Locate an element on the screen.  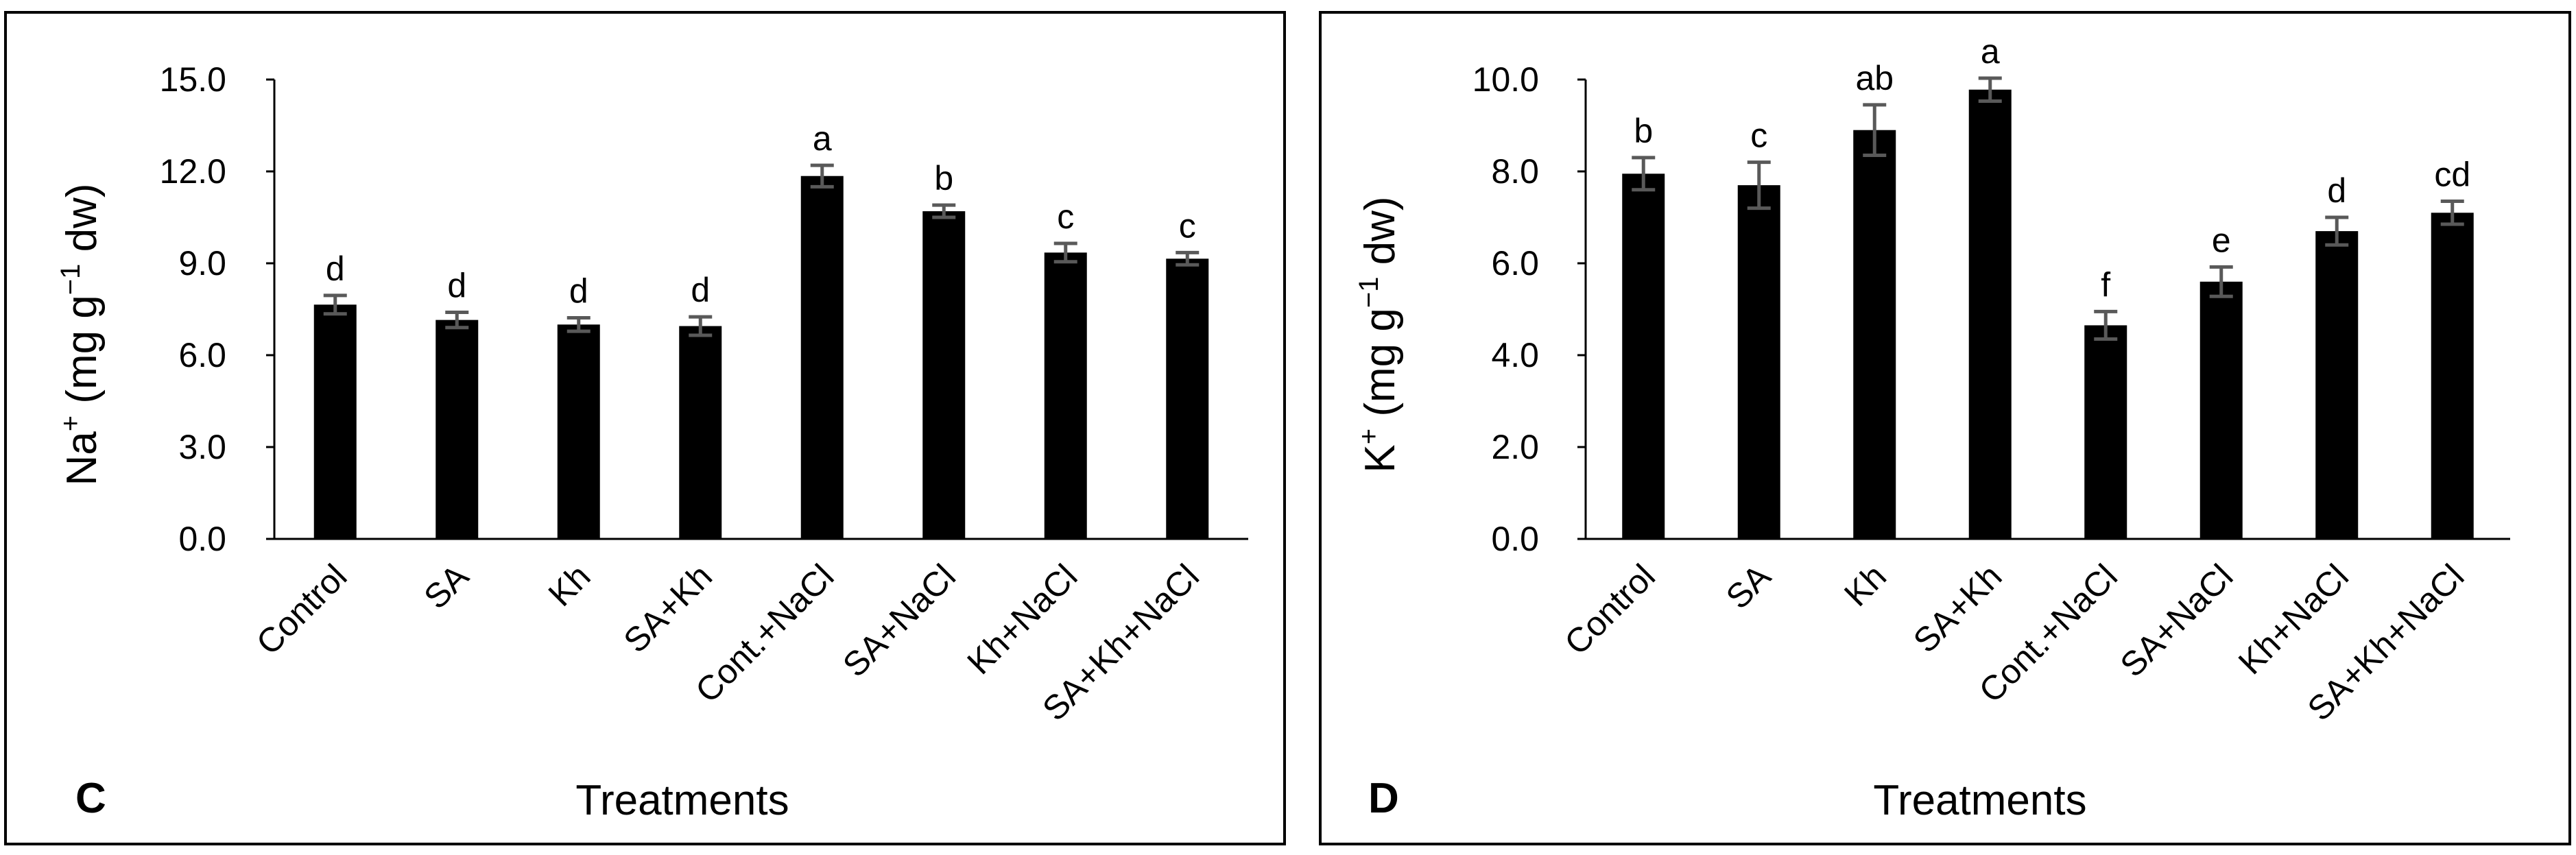
panel-d-significance-letter: c is located at coordinates (1758, 136).